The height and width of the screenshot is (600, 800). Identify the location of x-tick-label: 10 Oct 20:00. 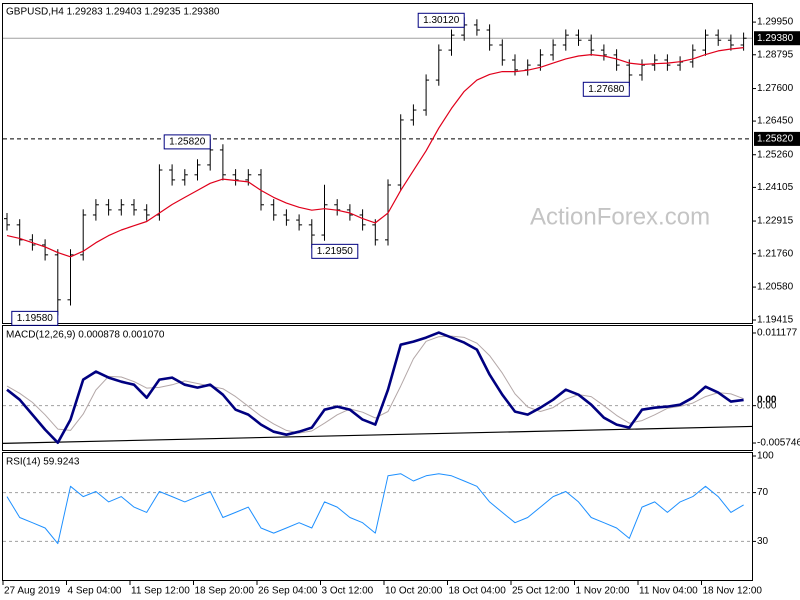
(414, 591).